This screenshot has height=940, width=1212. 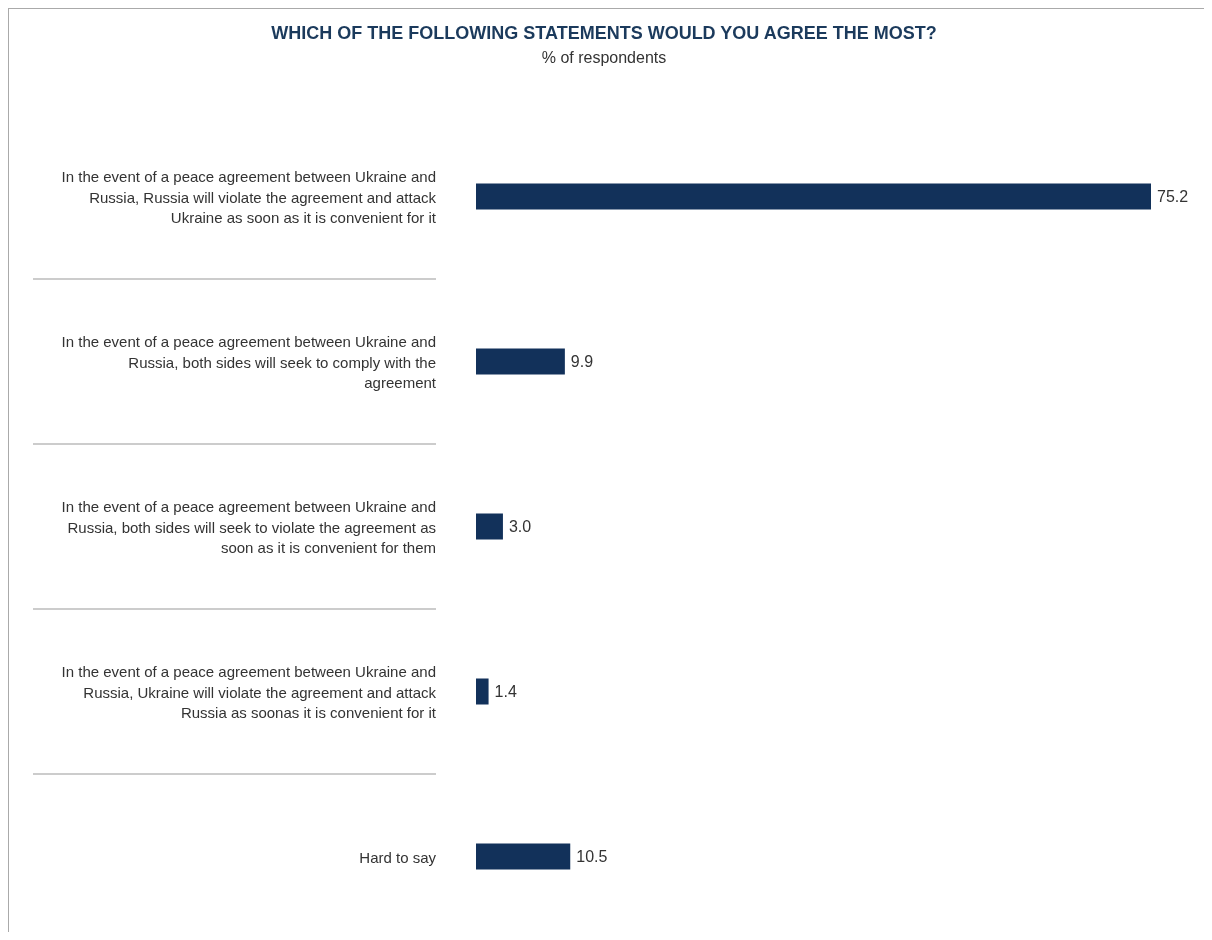 What do you see at coordinates (1173, 196) in the screenshot?
I see `data-label: 75.2` at bounding box center [1173, 196].